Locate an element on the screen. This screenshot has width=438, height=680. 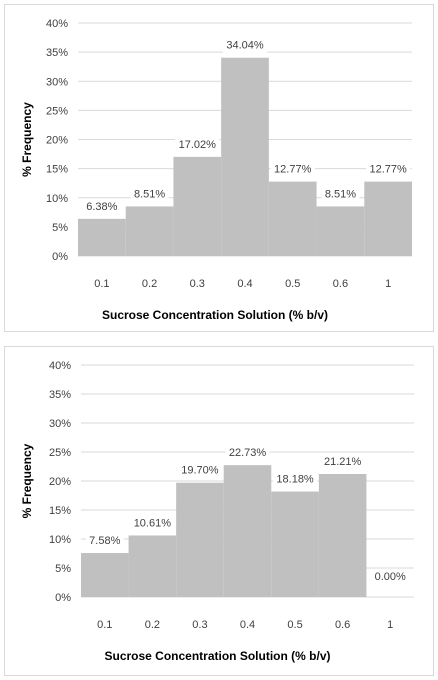
data-label: 34.04% is located at coordinates (245, 46).